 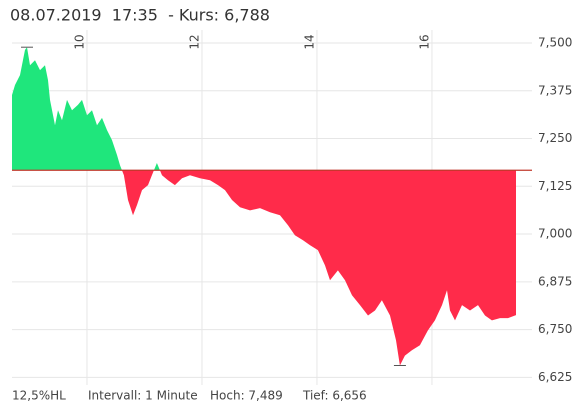 I want to click on footer-item: Intervall: 1 Minute, so click(x=143, y=396).